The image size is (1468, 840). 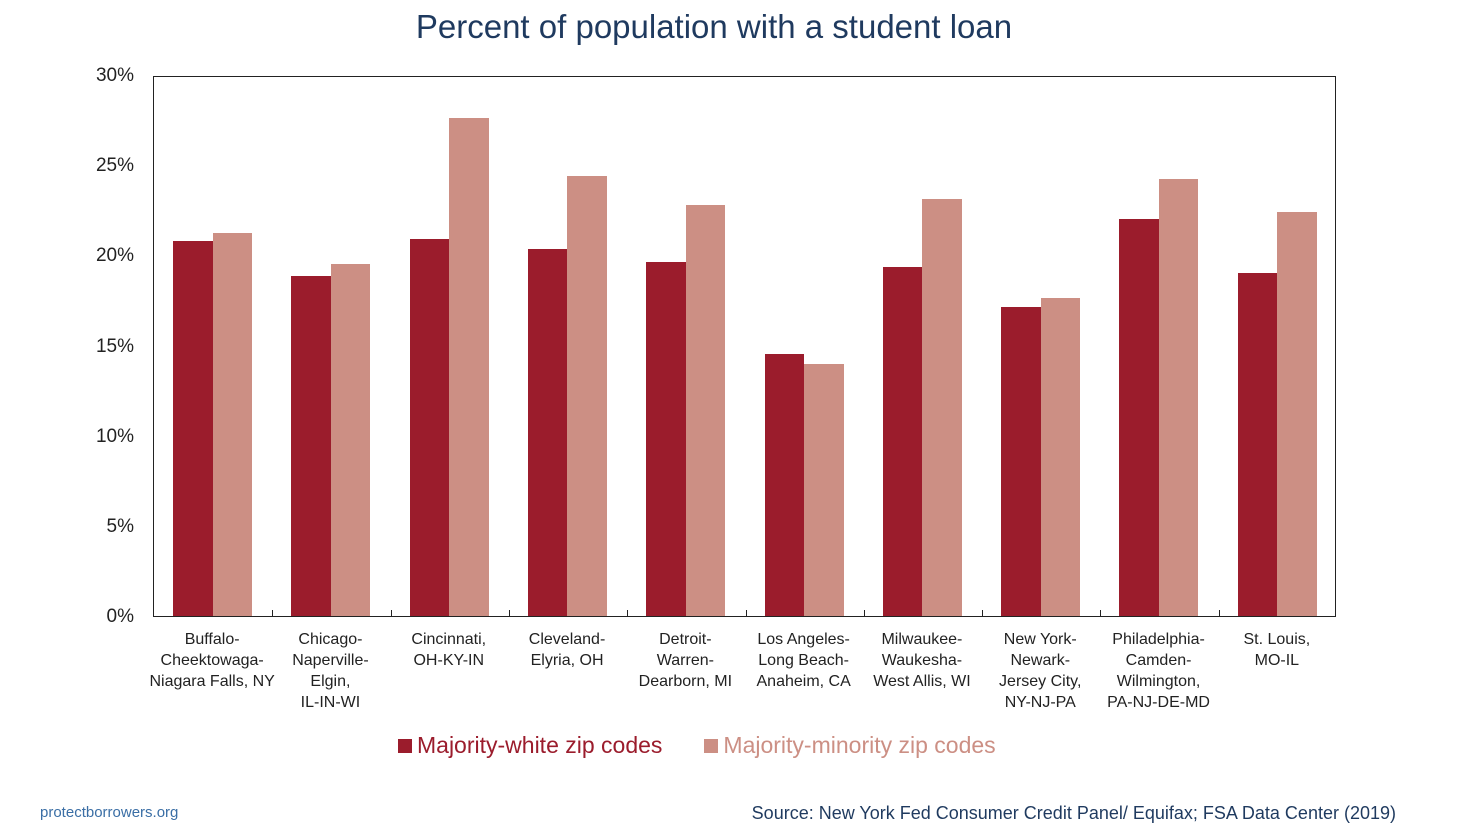 I want to click on legend-item-majority-white: Majority-white zip codes, so click(x=530, y=745).